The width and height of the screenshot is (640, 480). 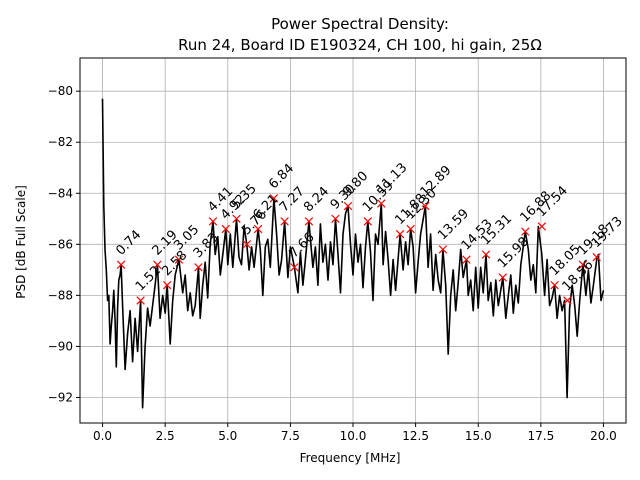 What do you see at coordinates (478, 436) in the screenshot?
I see `x-tick-label: 15.0` at bounding box center [478, 436].